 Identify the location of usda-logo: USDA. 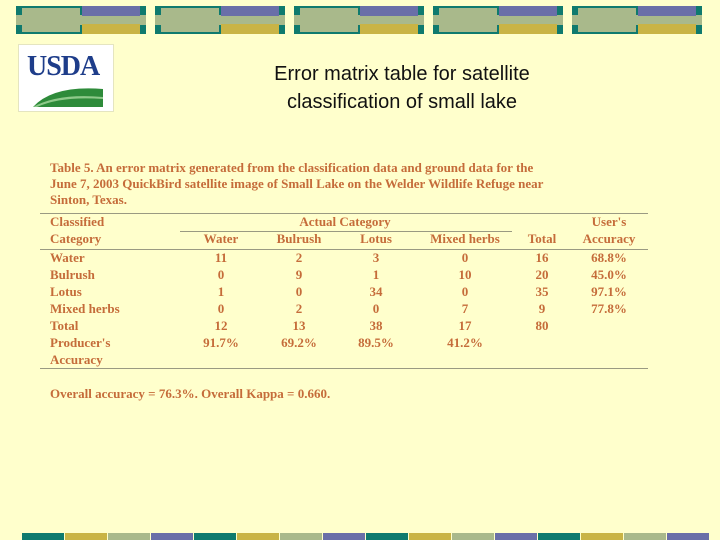
(66, 78).